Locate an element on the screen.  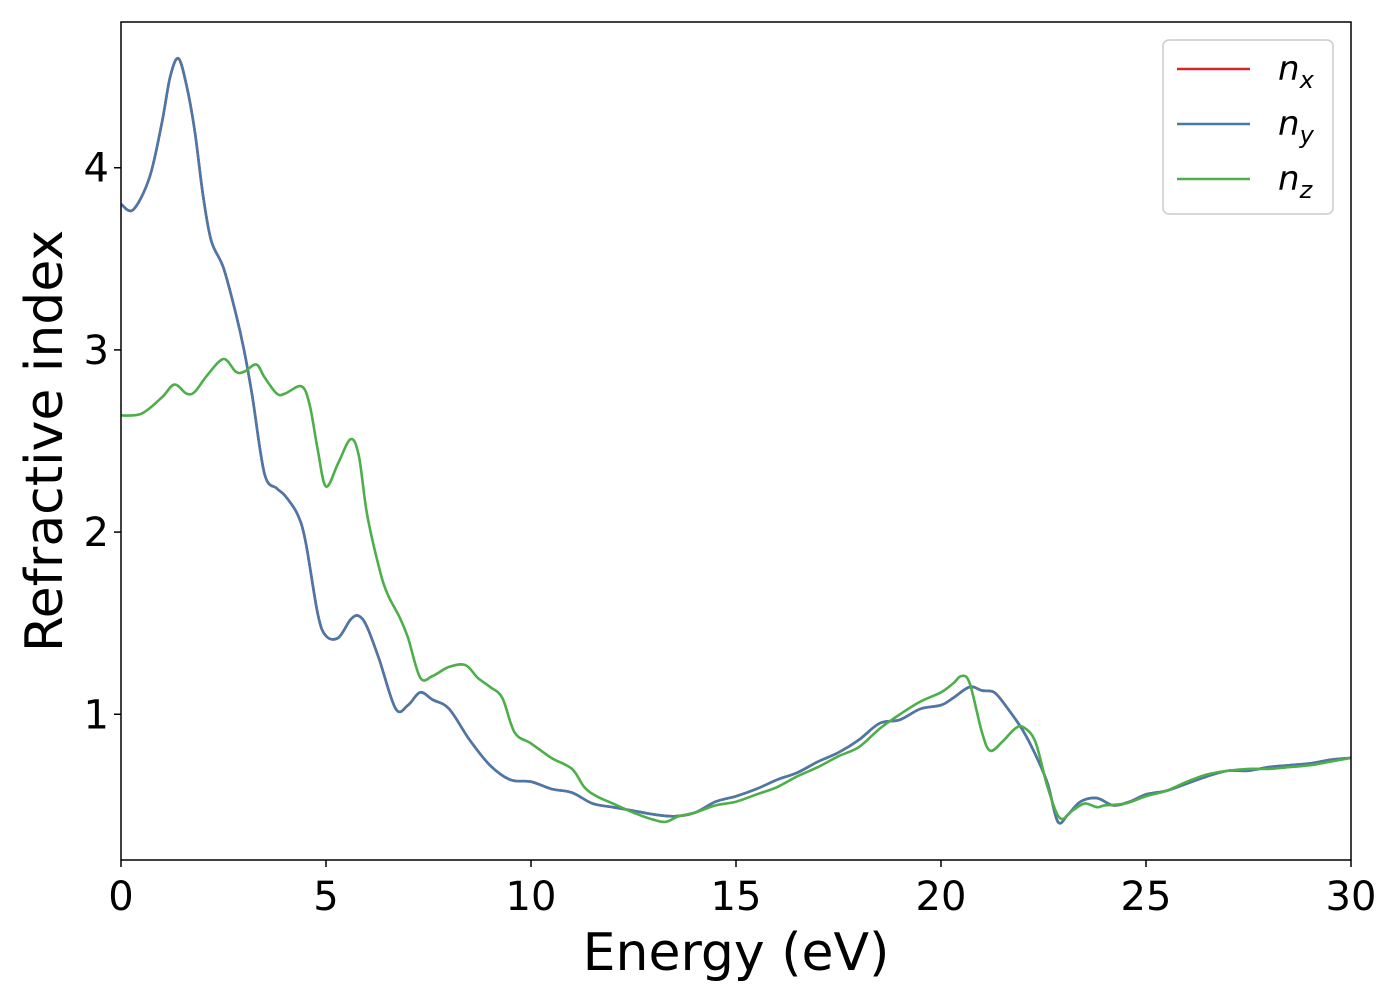
x-tick-label: 20 is located at coordinates (941, 897).